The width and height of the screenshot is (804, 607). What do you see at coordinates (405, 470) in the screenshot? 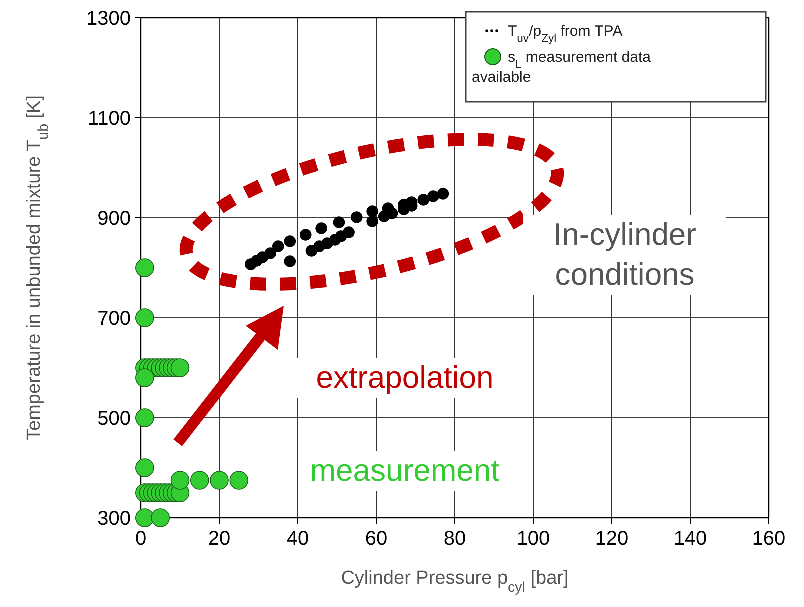
I see `annotation: measurement` at bounding box center [405, 470].